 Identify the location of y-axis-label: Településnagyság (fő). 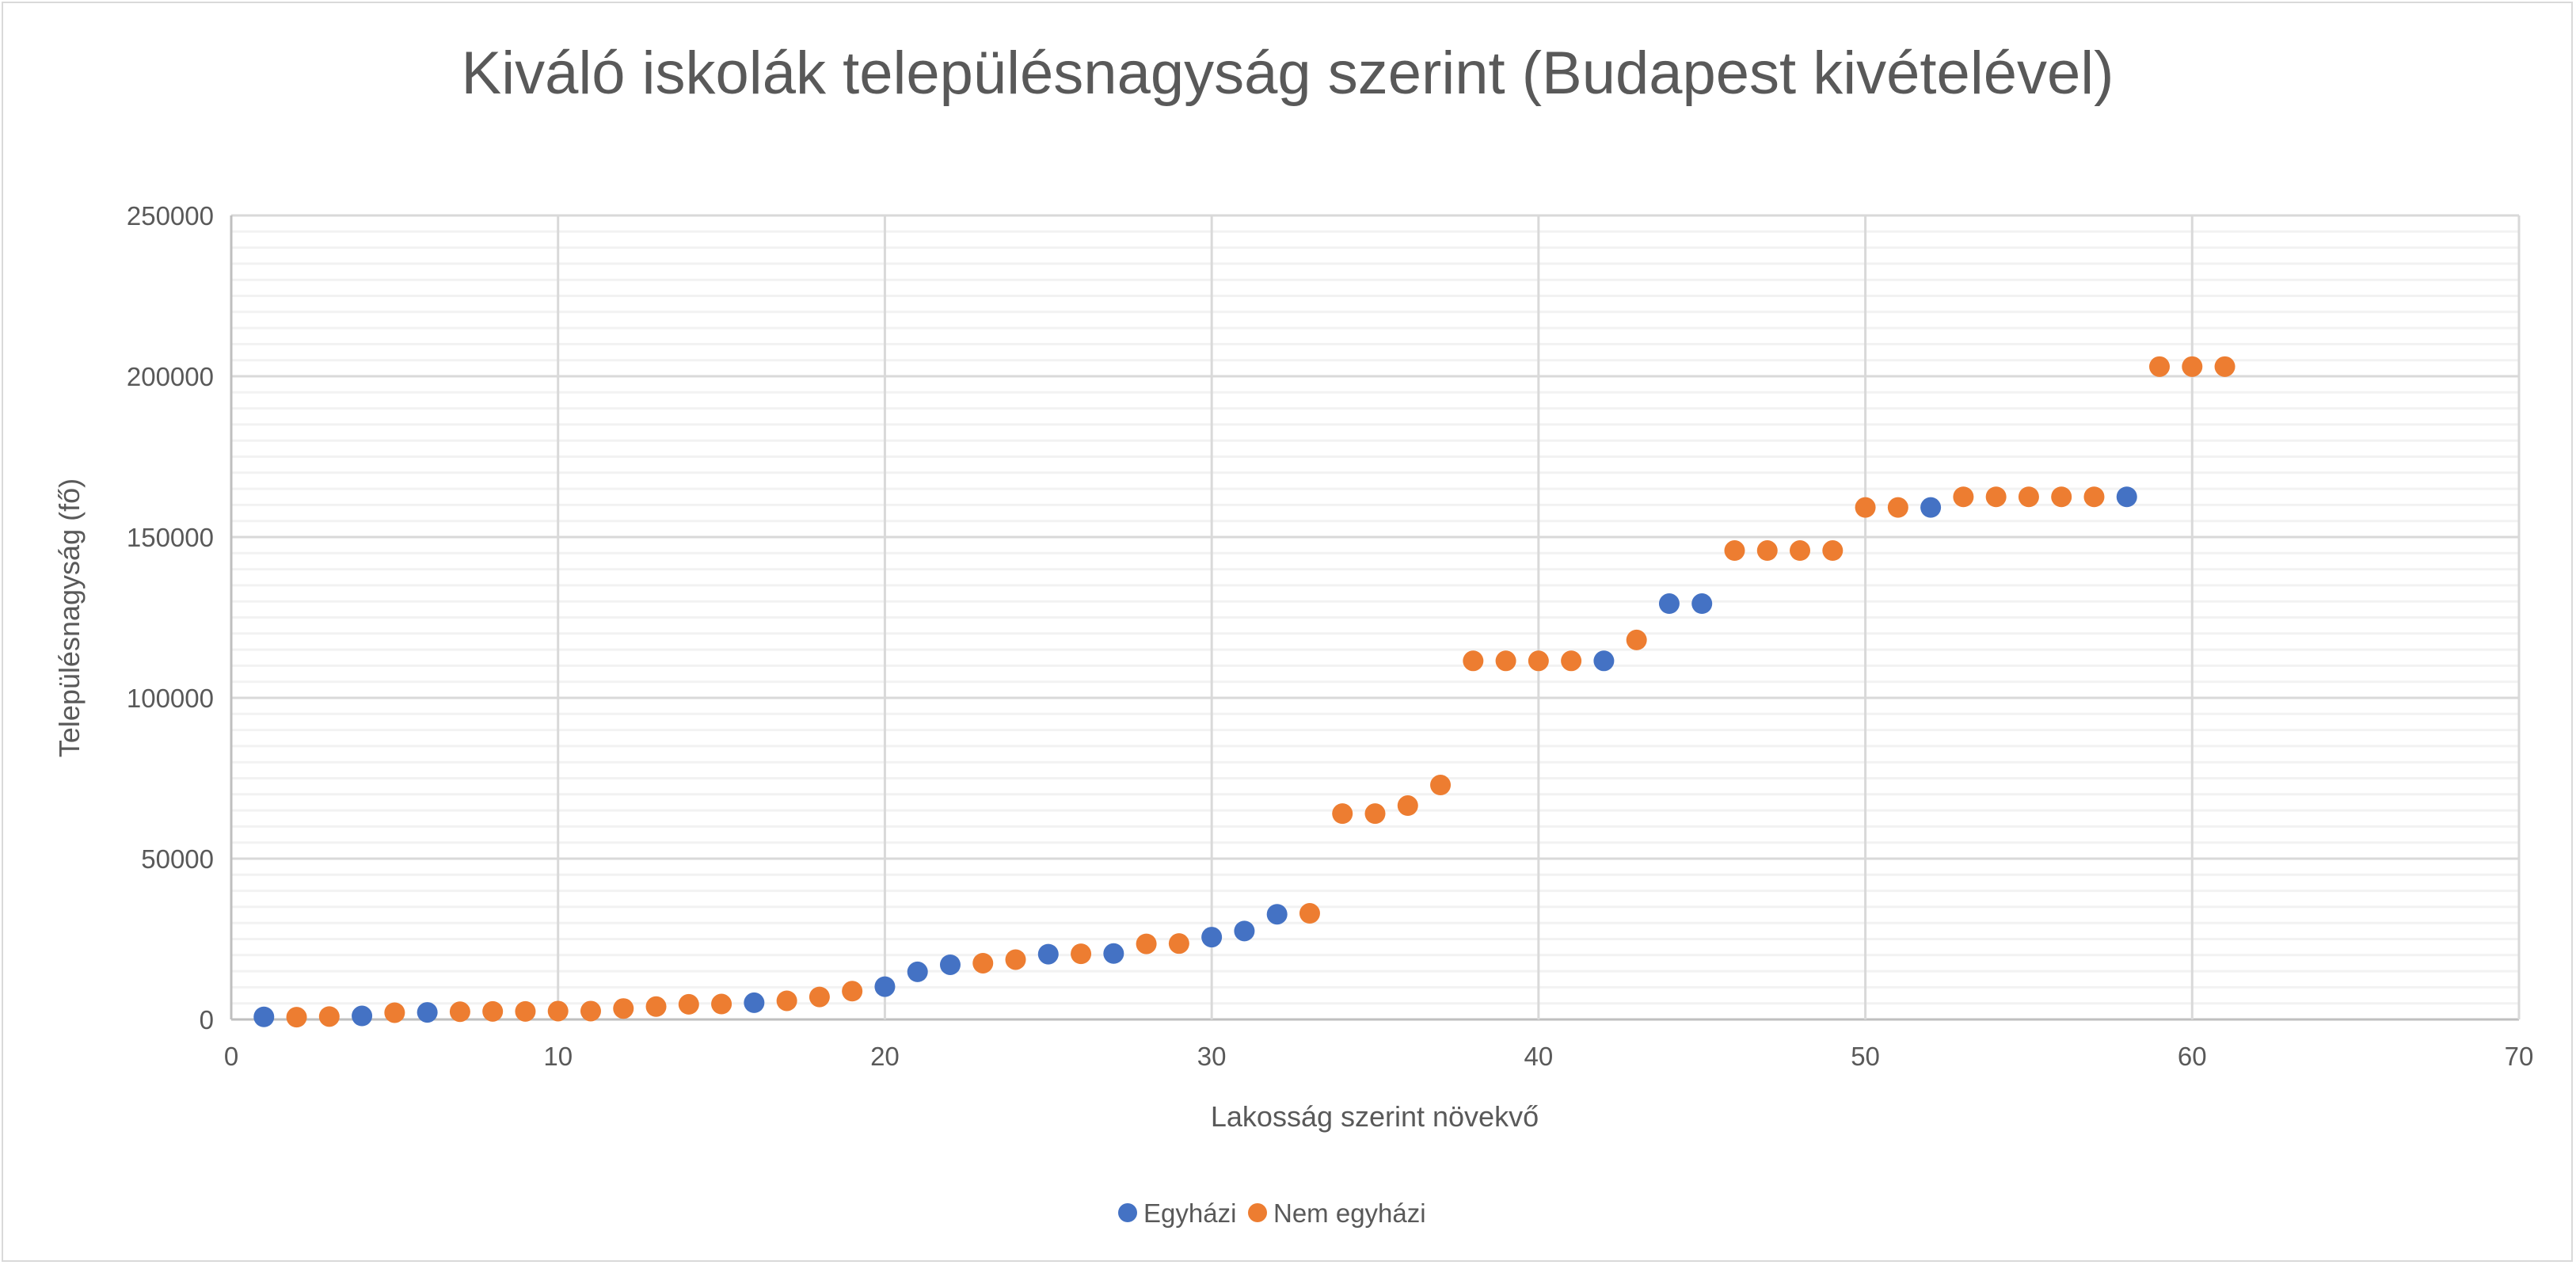
(69, 617).